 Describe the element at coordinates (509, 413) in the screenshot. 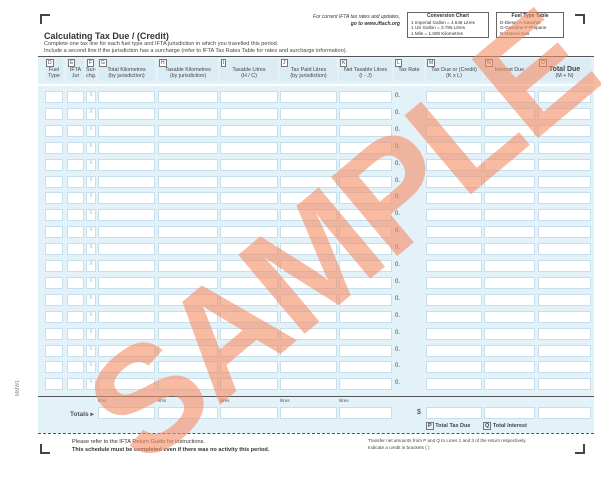

I see `total-field-n` at that location.